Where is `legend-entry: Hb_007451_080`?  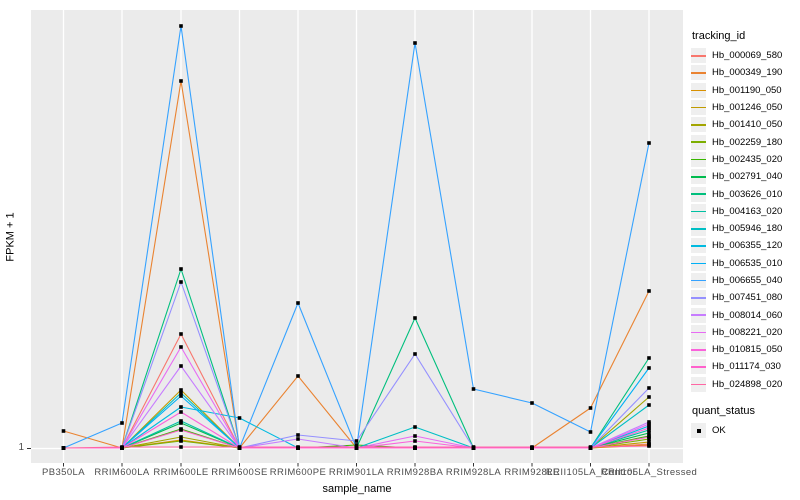 legend-entry: Hb_007451_080 is located at coordinates (745, 297).